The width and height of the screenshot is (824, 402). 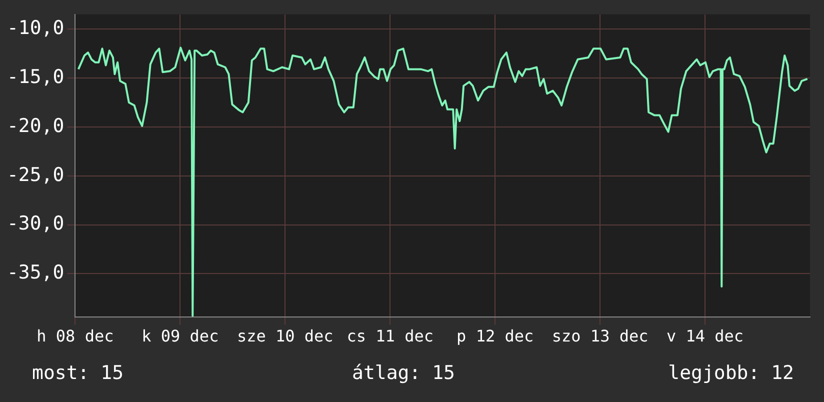 I want to click on y-tick-label: -30,0, so click(x=35, y=223).